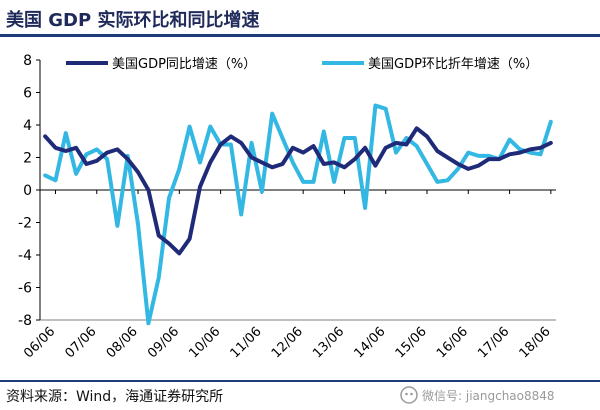  I want to click on wechat-icon, so click(409, 395).